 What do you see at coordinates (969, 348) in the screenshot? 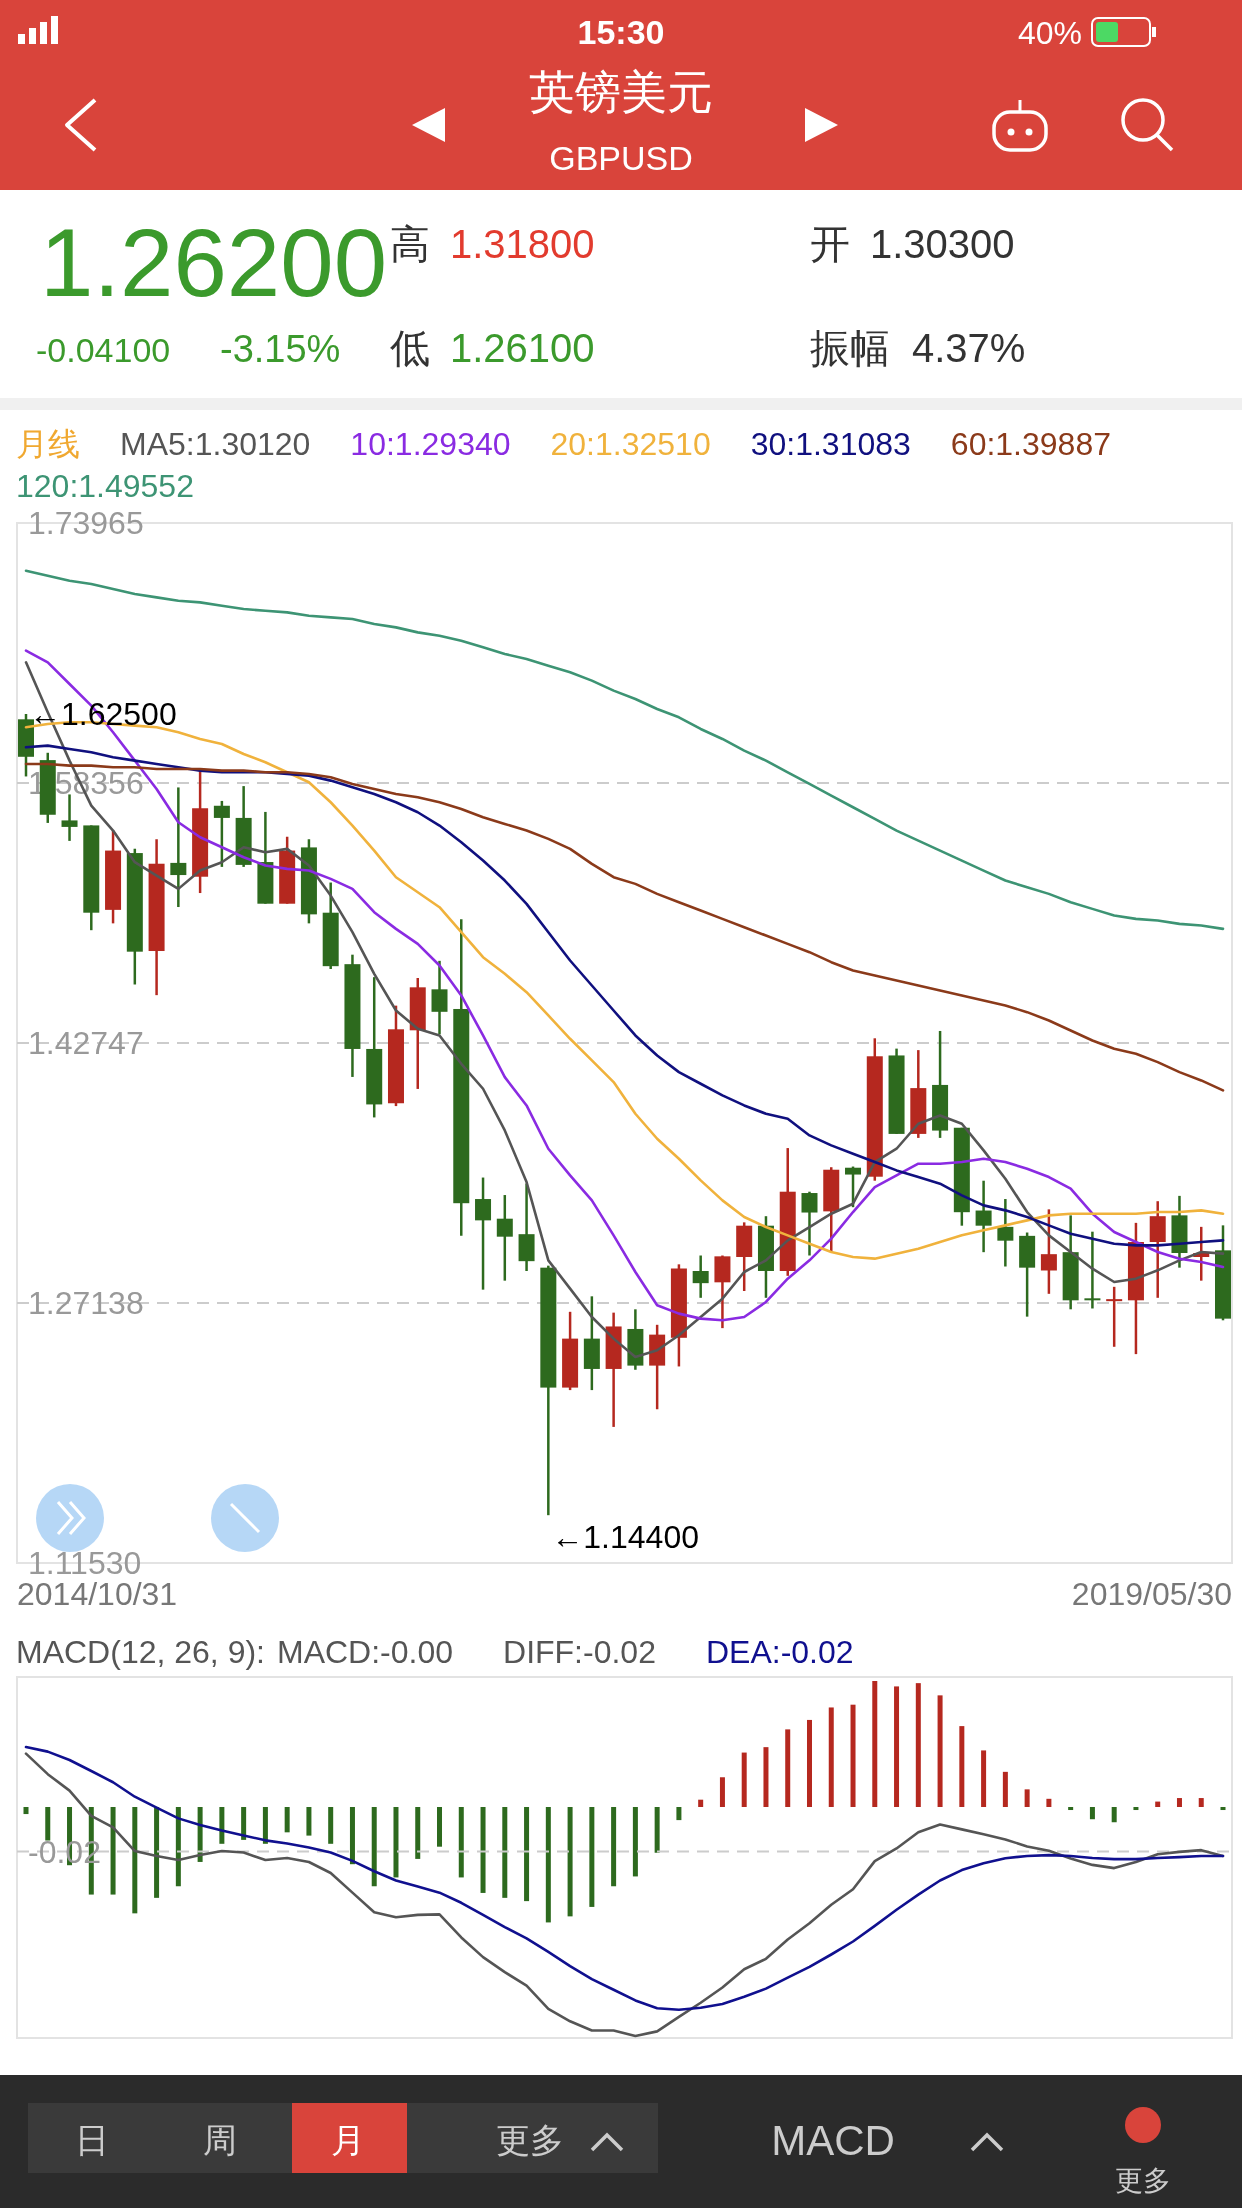
I see `text: 4.37%` at bounding box center [969, 348].